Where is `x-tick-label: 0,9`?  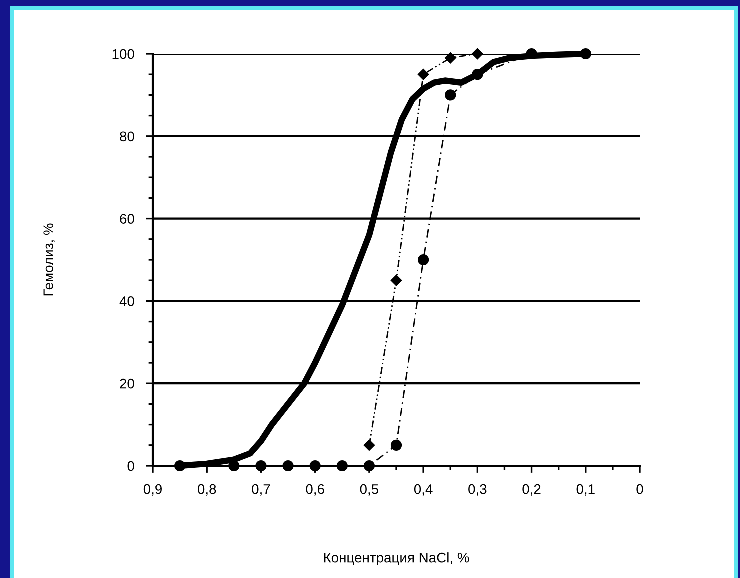 x-tick-label: 0,9 is located at coordinates (153, 490).